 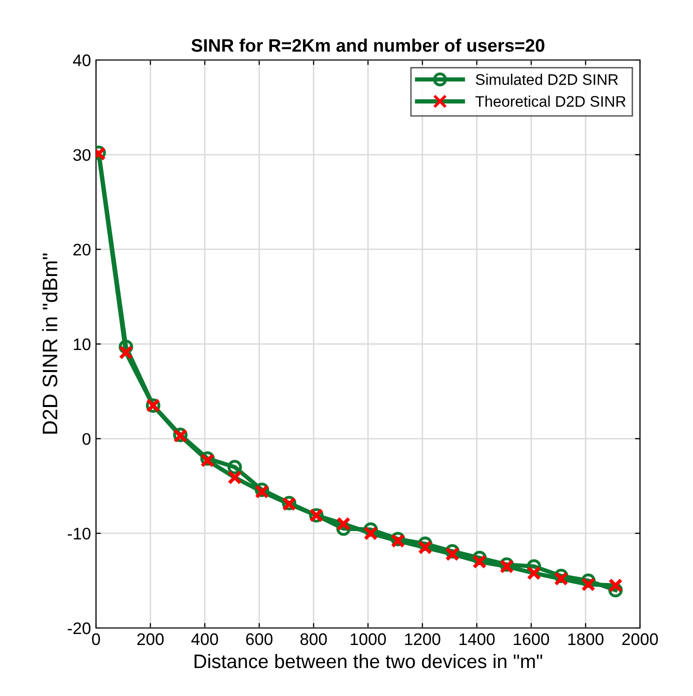 What do you see at coordinates (81, 250) in the screenshot?
I see `y-tick-label: 20` at bounding box center [81, 250].